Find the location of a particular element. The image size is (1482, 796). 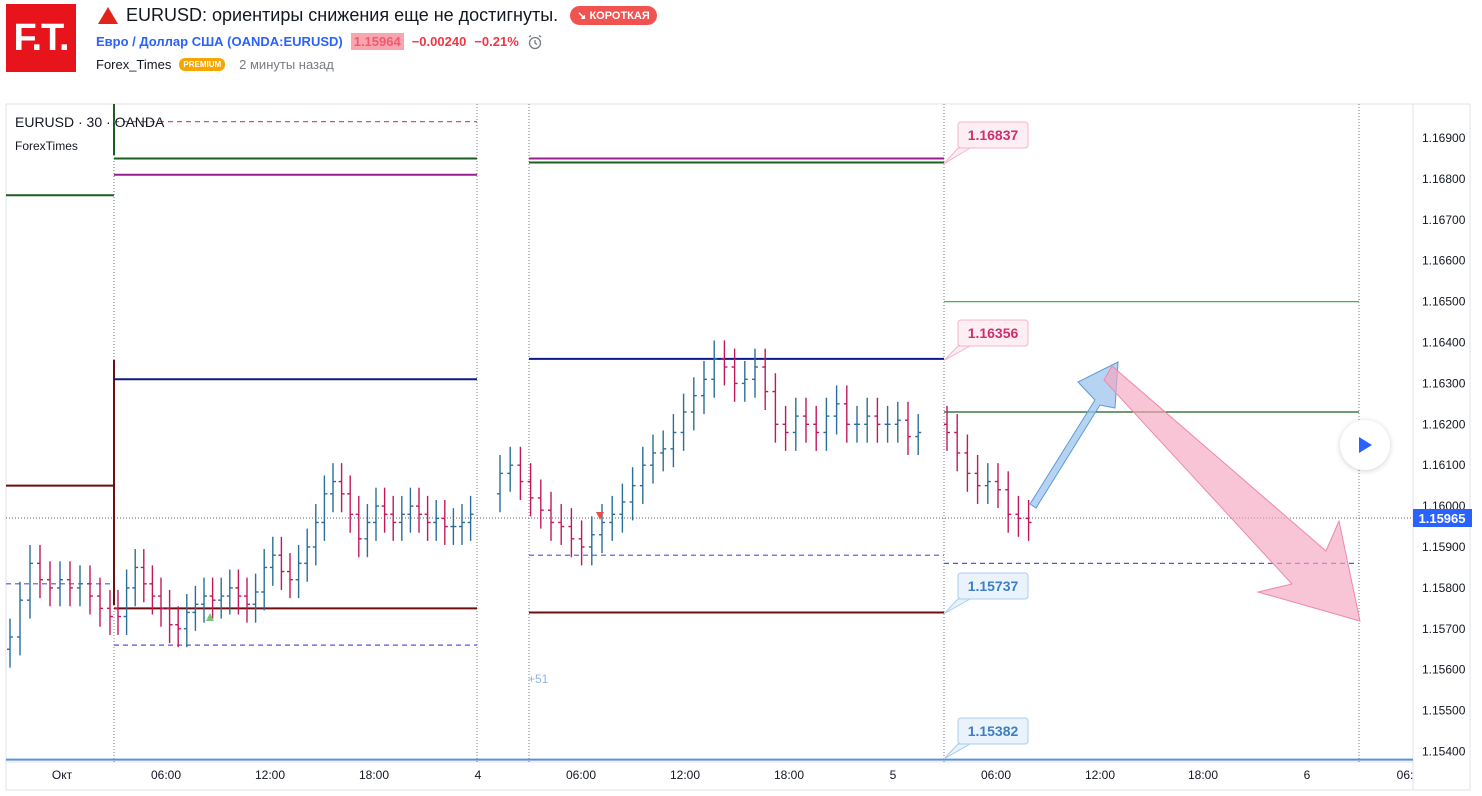

short-badge: ↘ КОРОТКАЯ is located at coordinates (613, 15).